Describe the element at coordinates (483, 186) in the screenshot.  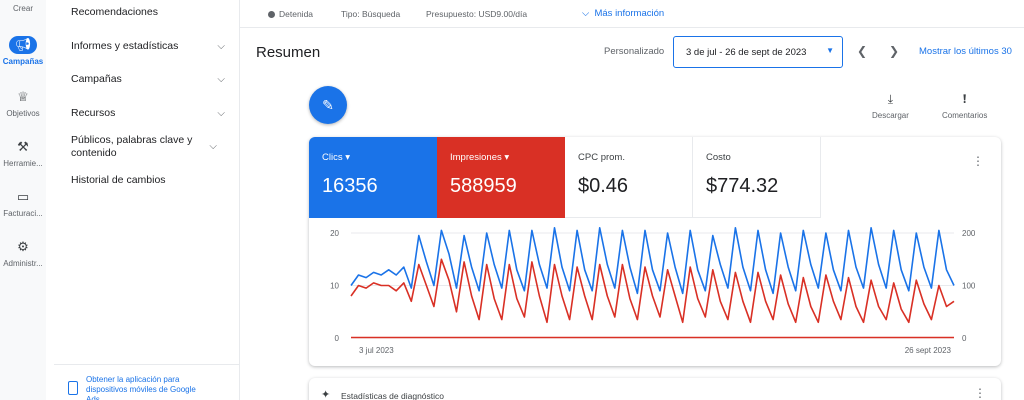
I see `metric-value: 588959` at that location.